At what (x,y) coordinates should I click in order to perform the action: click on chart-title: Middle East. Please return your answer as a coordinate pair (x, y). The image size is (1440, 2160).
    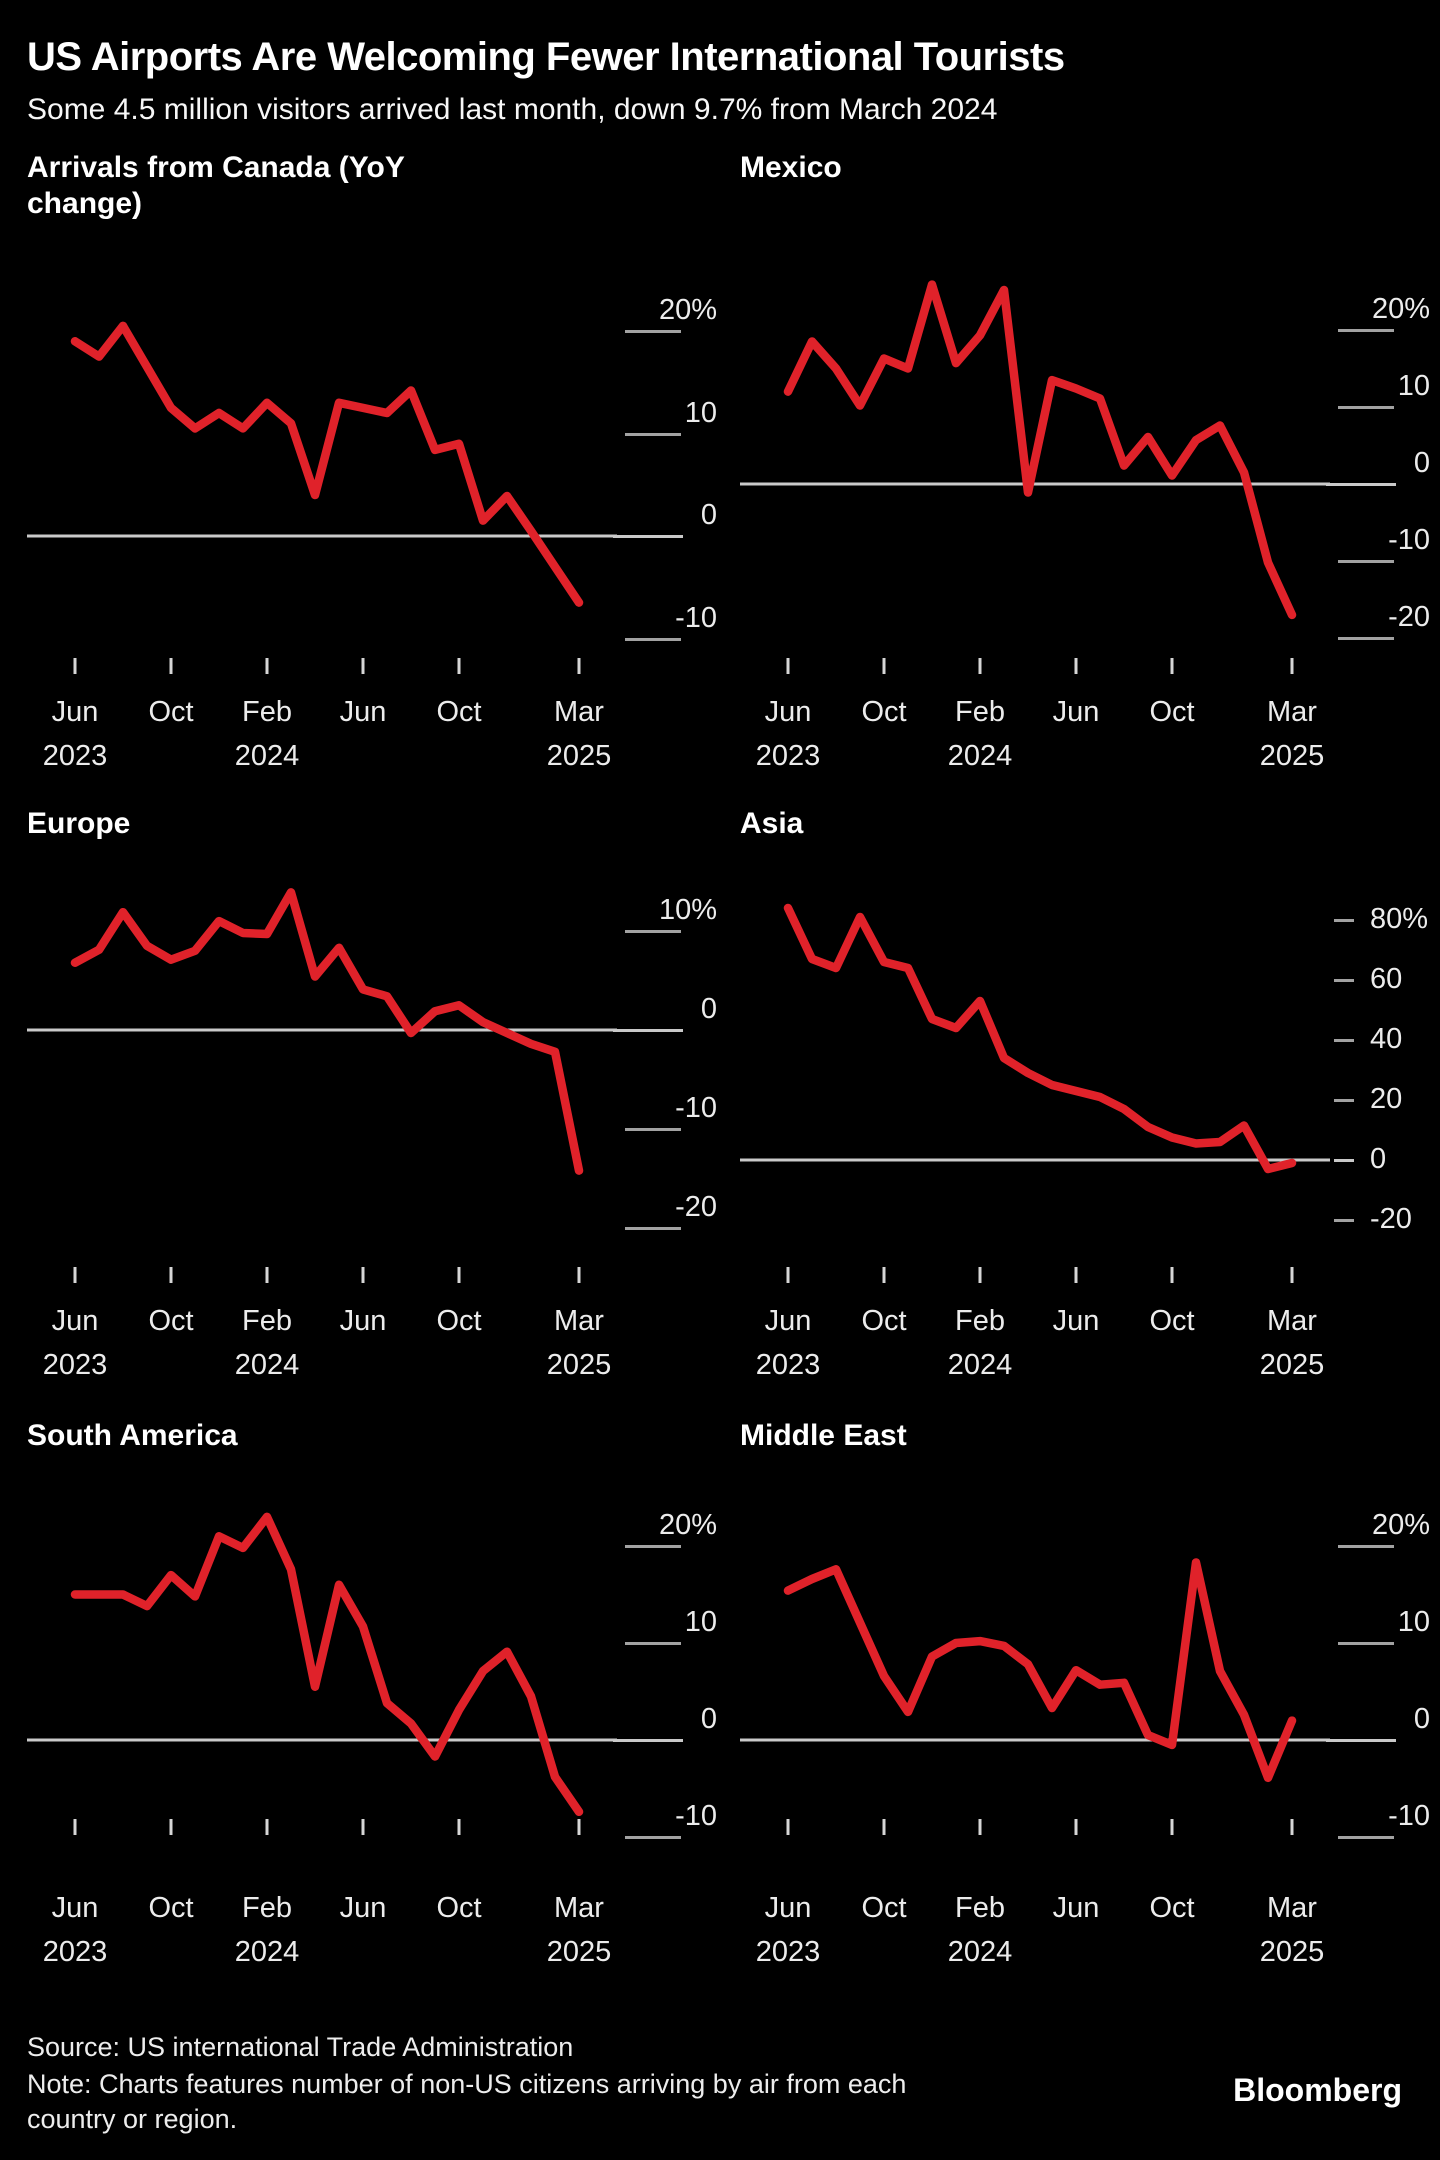
    Looking at the image, I should click on (823, 1435).